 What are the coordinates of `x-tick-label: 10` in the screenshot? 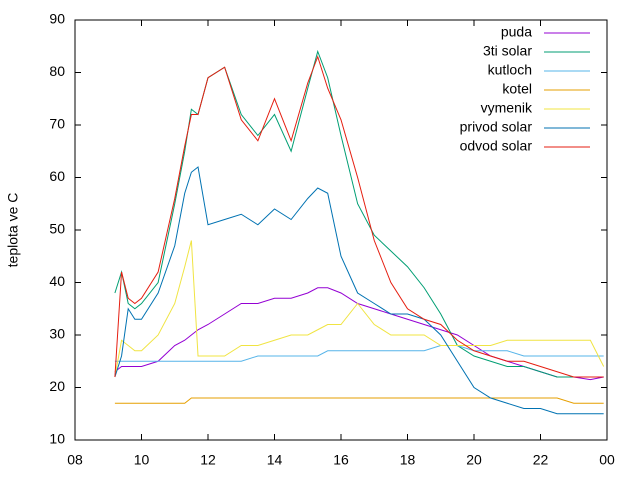 It's located at (142, 460).